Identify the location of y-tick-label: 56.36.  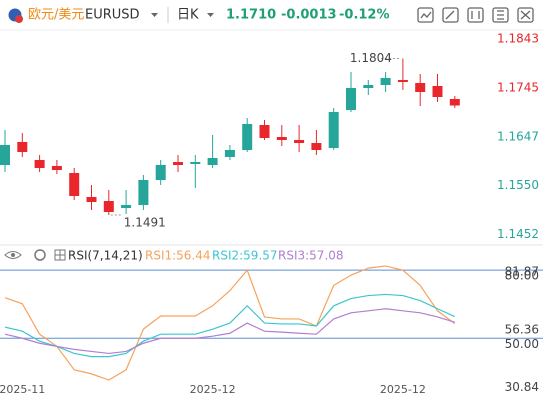
(522, 329).